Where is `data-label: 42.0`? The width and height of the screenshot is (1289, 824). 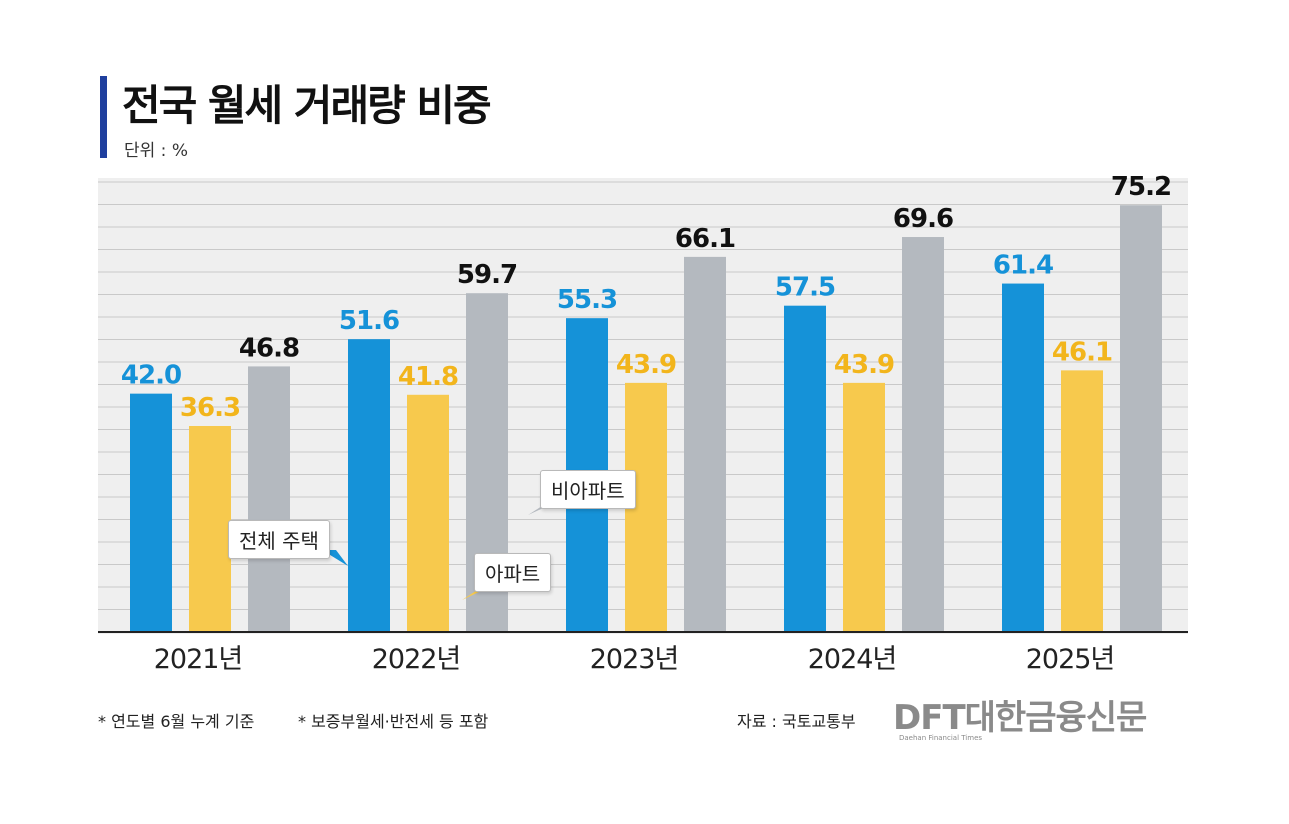 data-label: 42.0 is located at coordinates (151, 376).